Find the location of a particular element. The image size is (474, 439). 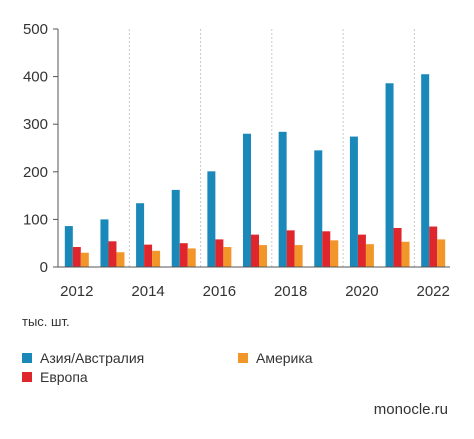

x-tick-label: 2020 is located at coordinates (361, 291).